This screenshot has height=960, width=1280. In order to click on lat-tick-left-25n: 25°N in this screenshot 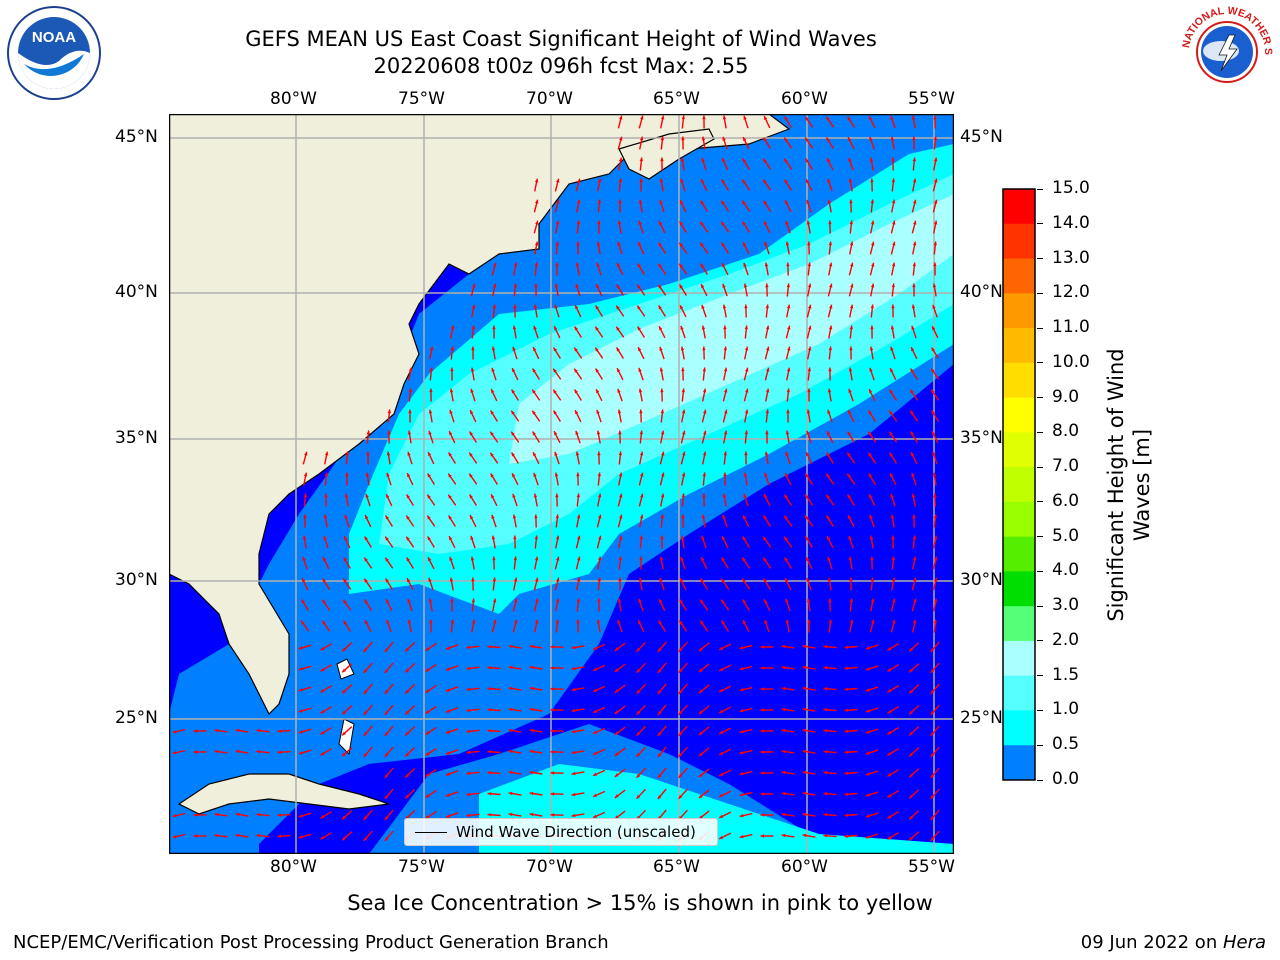, I will do `click(136, 718)`.